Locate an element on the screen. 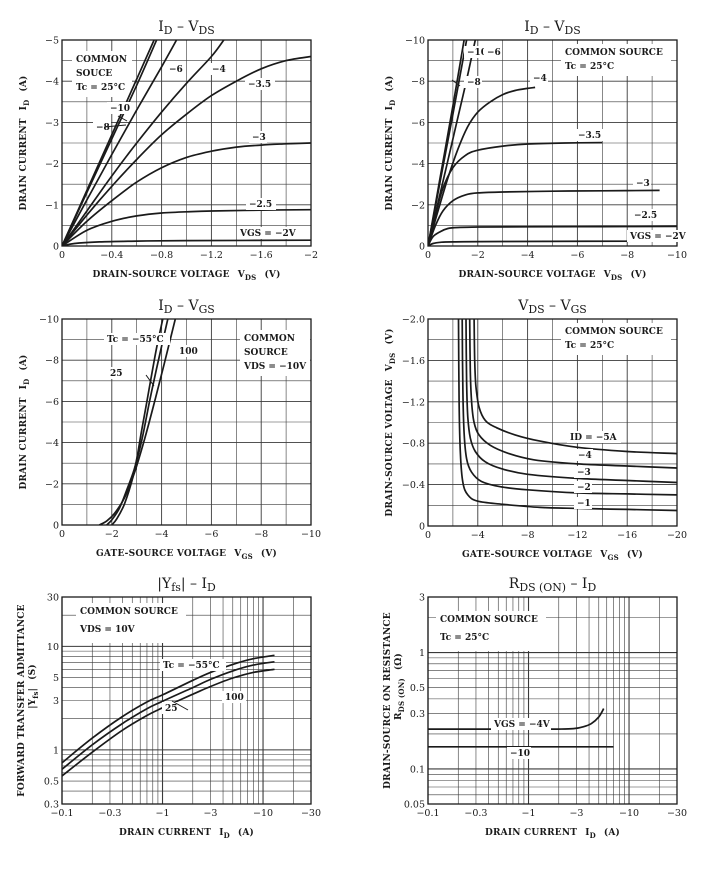  y-tick-label: 10 is located at coordinates (53, 647).